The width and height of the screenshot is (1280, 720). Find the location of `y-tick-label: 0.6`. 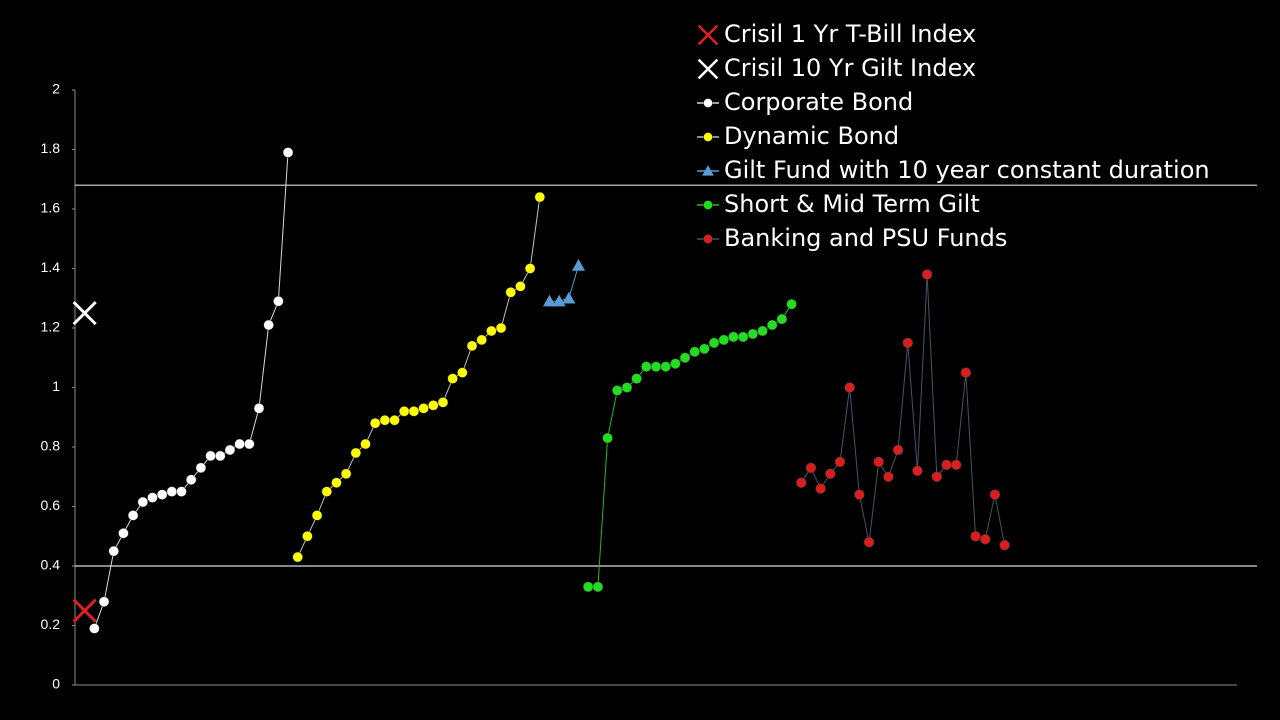

y-tick-label: 0.6 is located at coordinates (51, 505).